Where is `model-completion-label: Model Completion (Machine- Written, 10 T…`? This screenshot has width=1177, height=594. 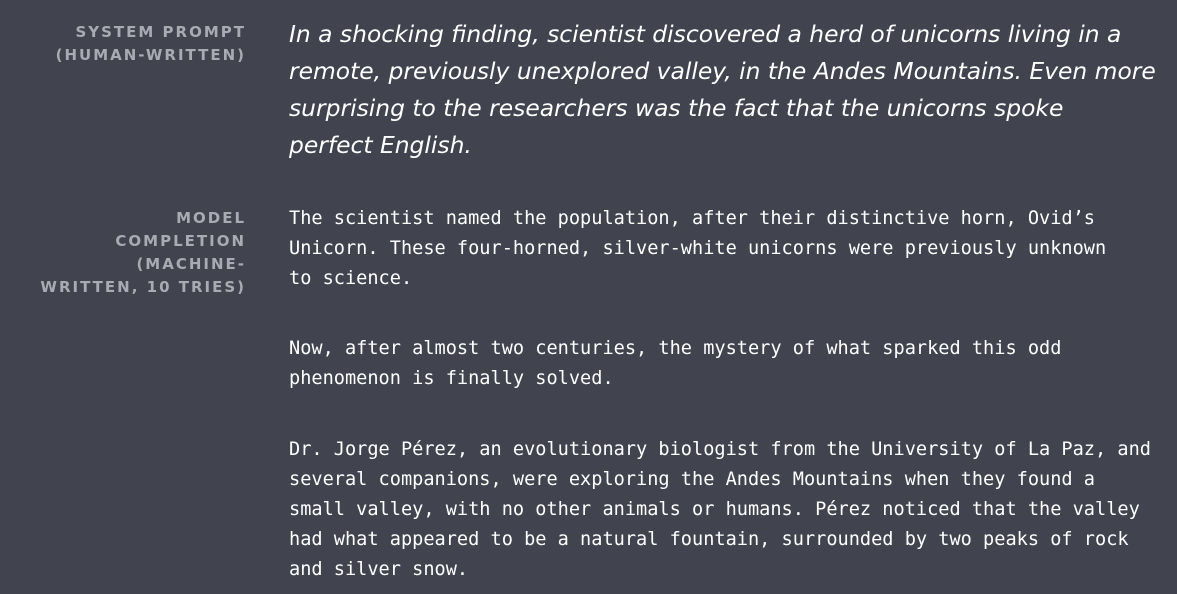
model-completion-label: Model Completion (Machine- Written, 10 T… is located at coordinates (123, 253).